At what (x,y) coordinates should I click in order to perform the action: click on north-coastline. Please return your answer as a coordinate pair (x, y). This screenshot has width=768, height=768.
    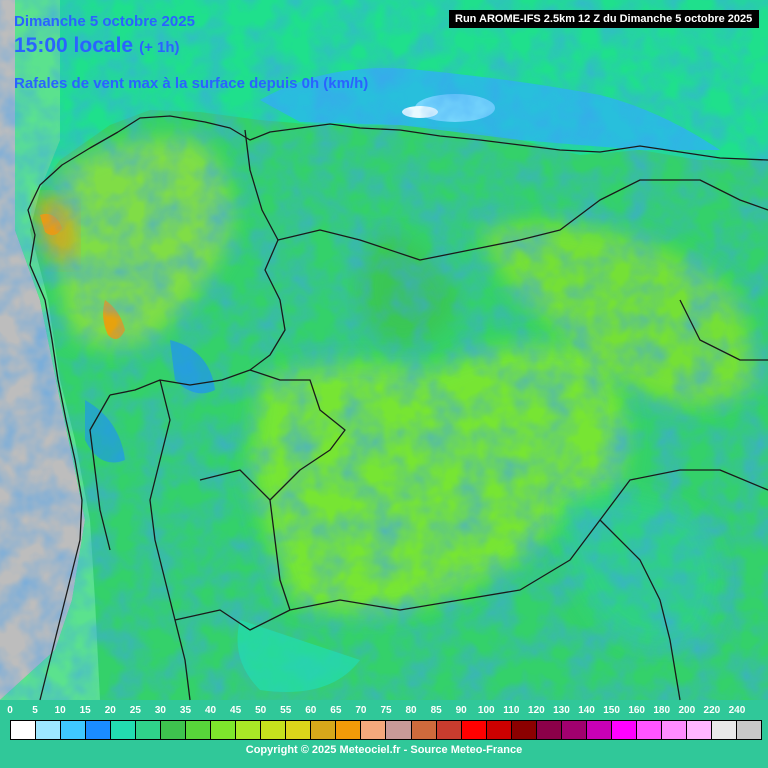
    Looking at the image, I should click on (442, 138).